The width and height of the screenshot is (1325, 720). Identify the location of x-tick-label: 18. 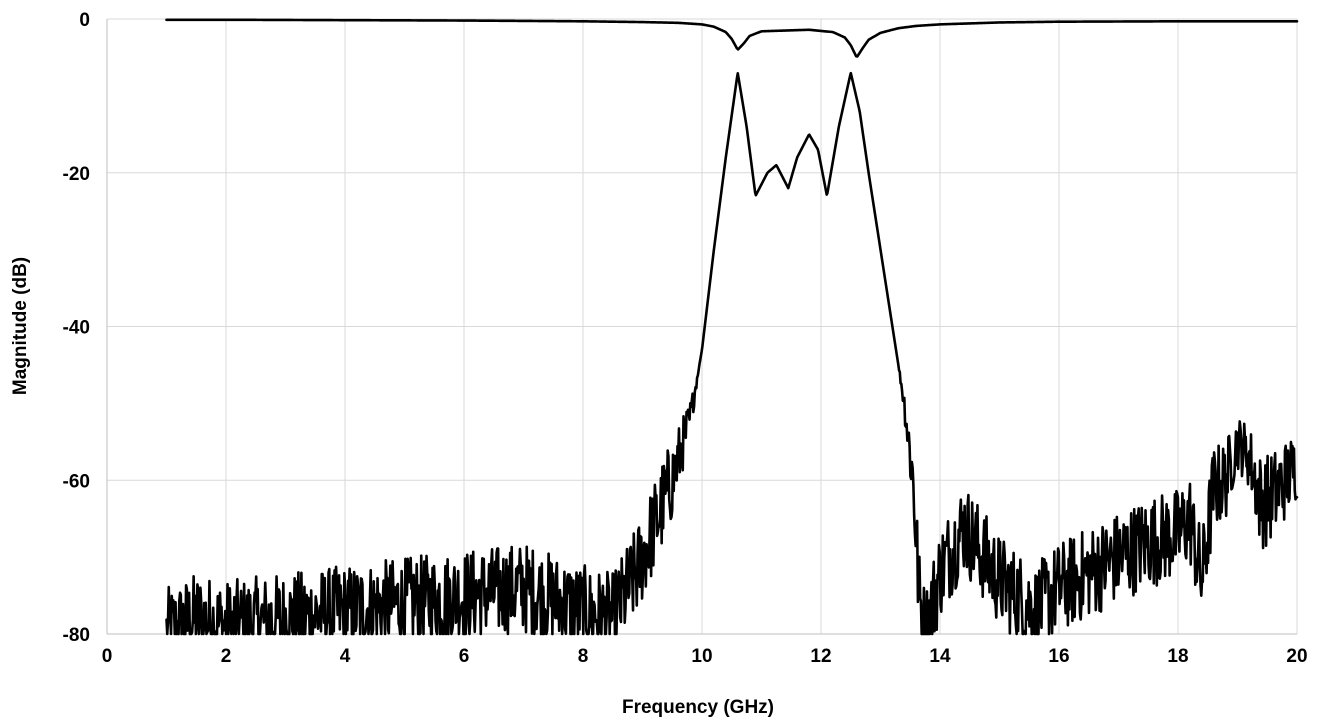
(1177, 656).